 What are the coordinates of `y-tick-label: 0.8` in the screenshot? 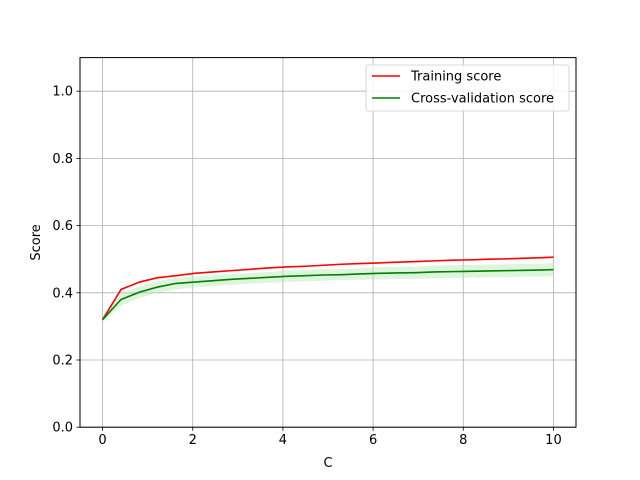 It's located at (62, 159).